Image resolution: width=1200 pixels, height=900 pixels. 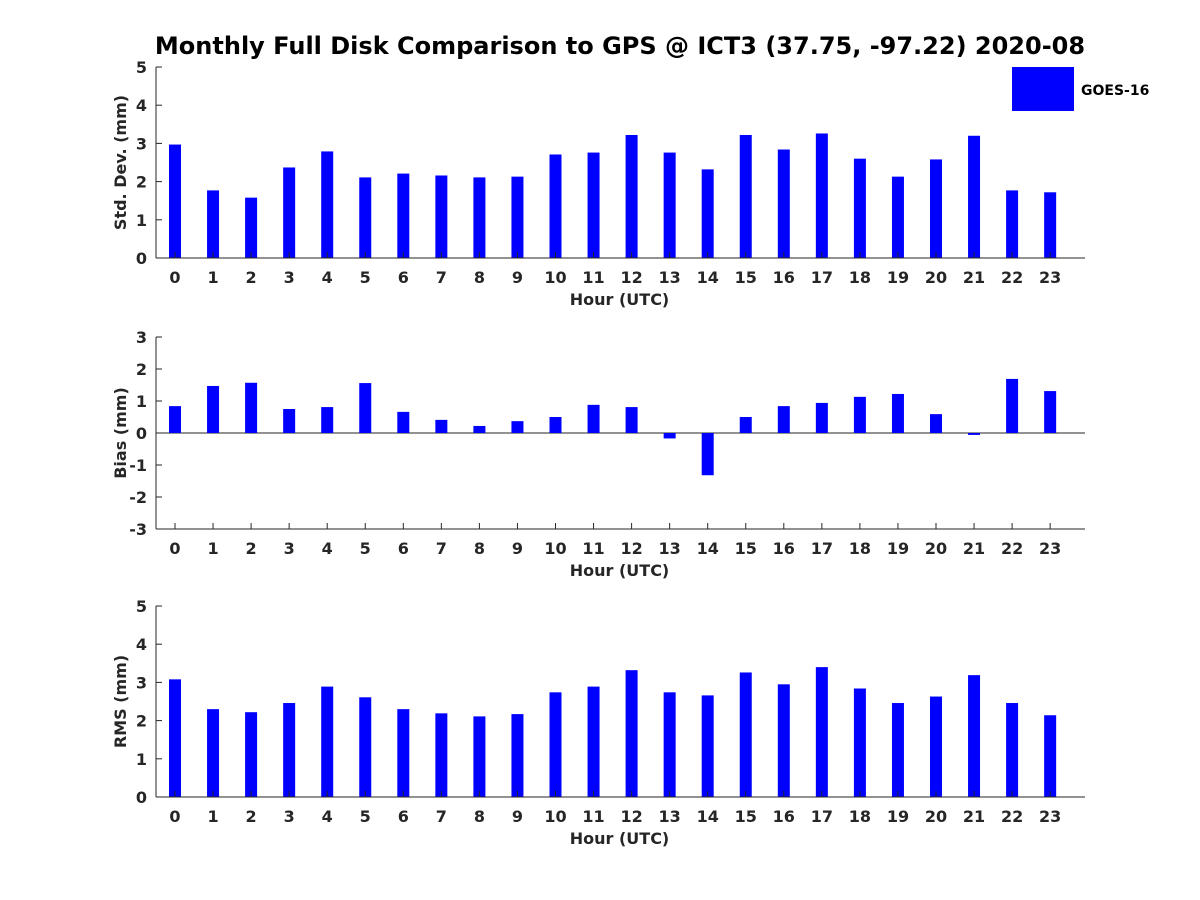 I want to click on y-tick-label: 1, so click(x=141, y=220).